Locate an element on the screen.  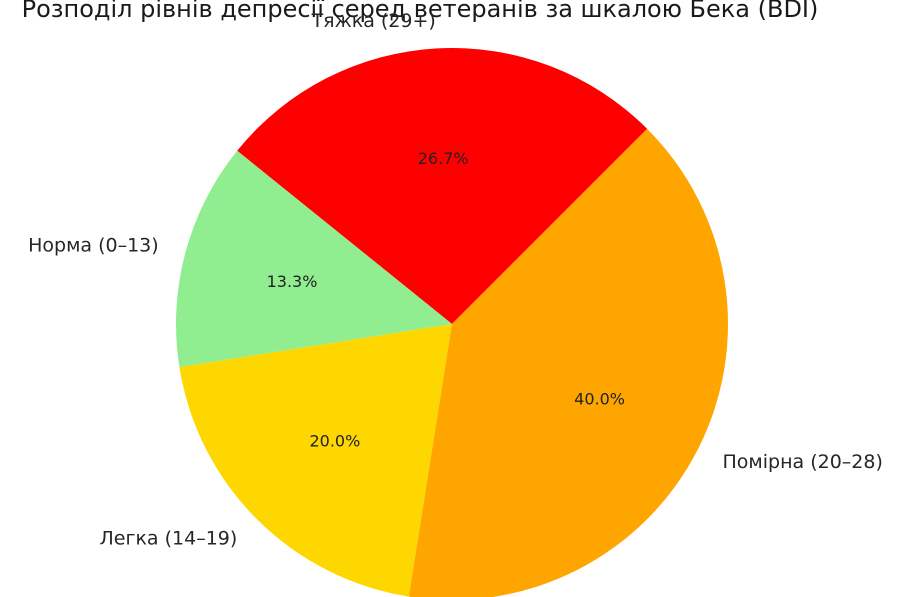
pie-pct-label-2: 20.0% is located at coordinates (334, 441).